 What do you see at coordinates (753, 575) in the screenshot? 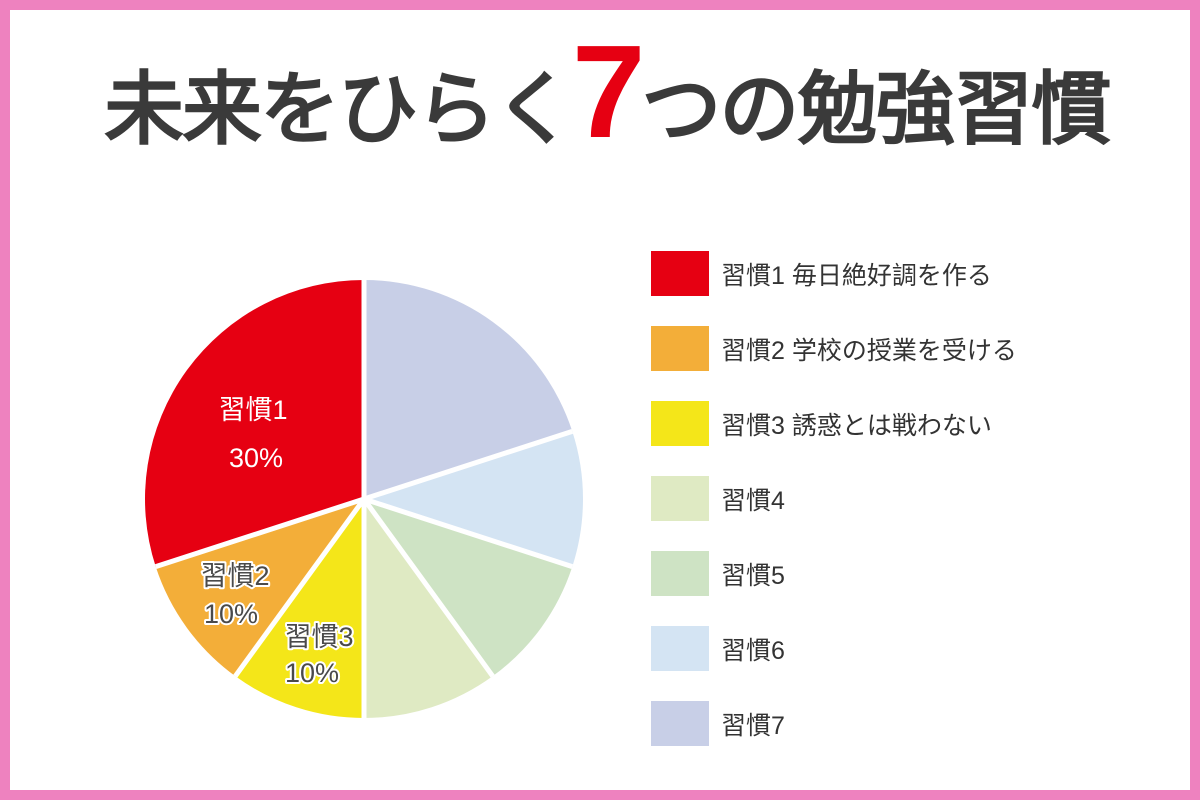
I see `legend-label: 習慣5` at bounding box center [753, 575].